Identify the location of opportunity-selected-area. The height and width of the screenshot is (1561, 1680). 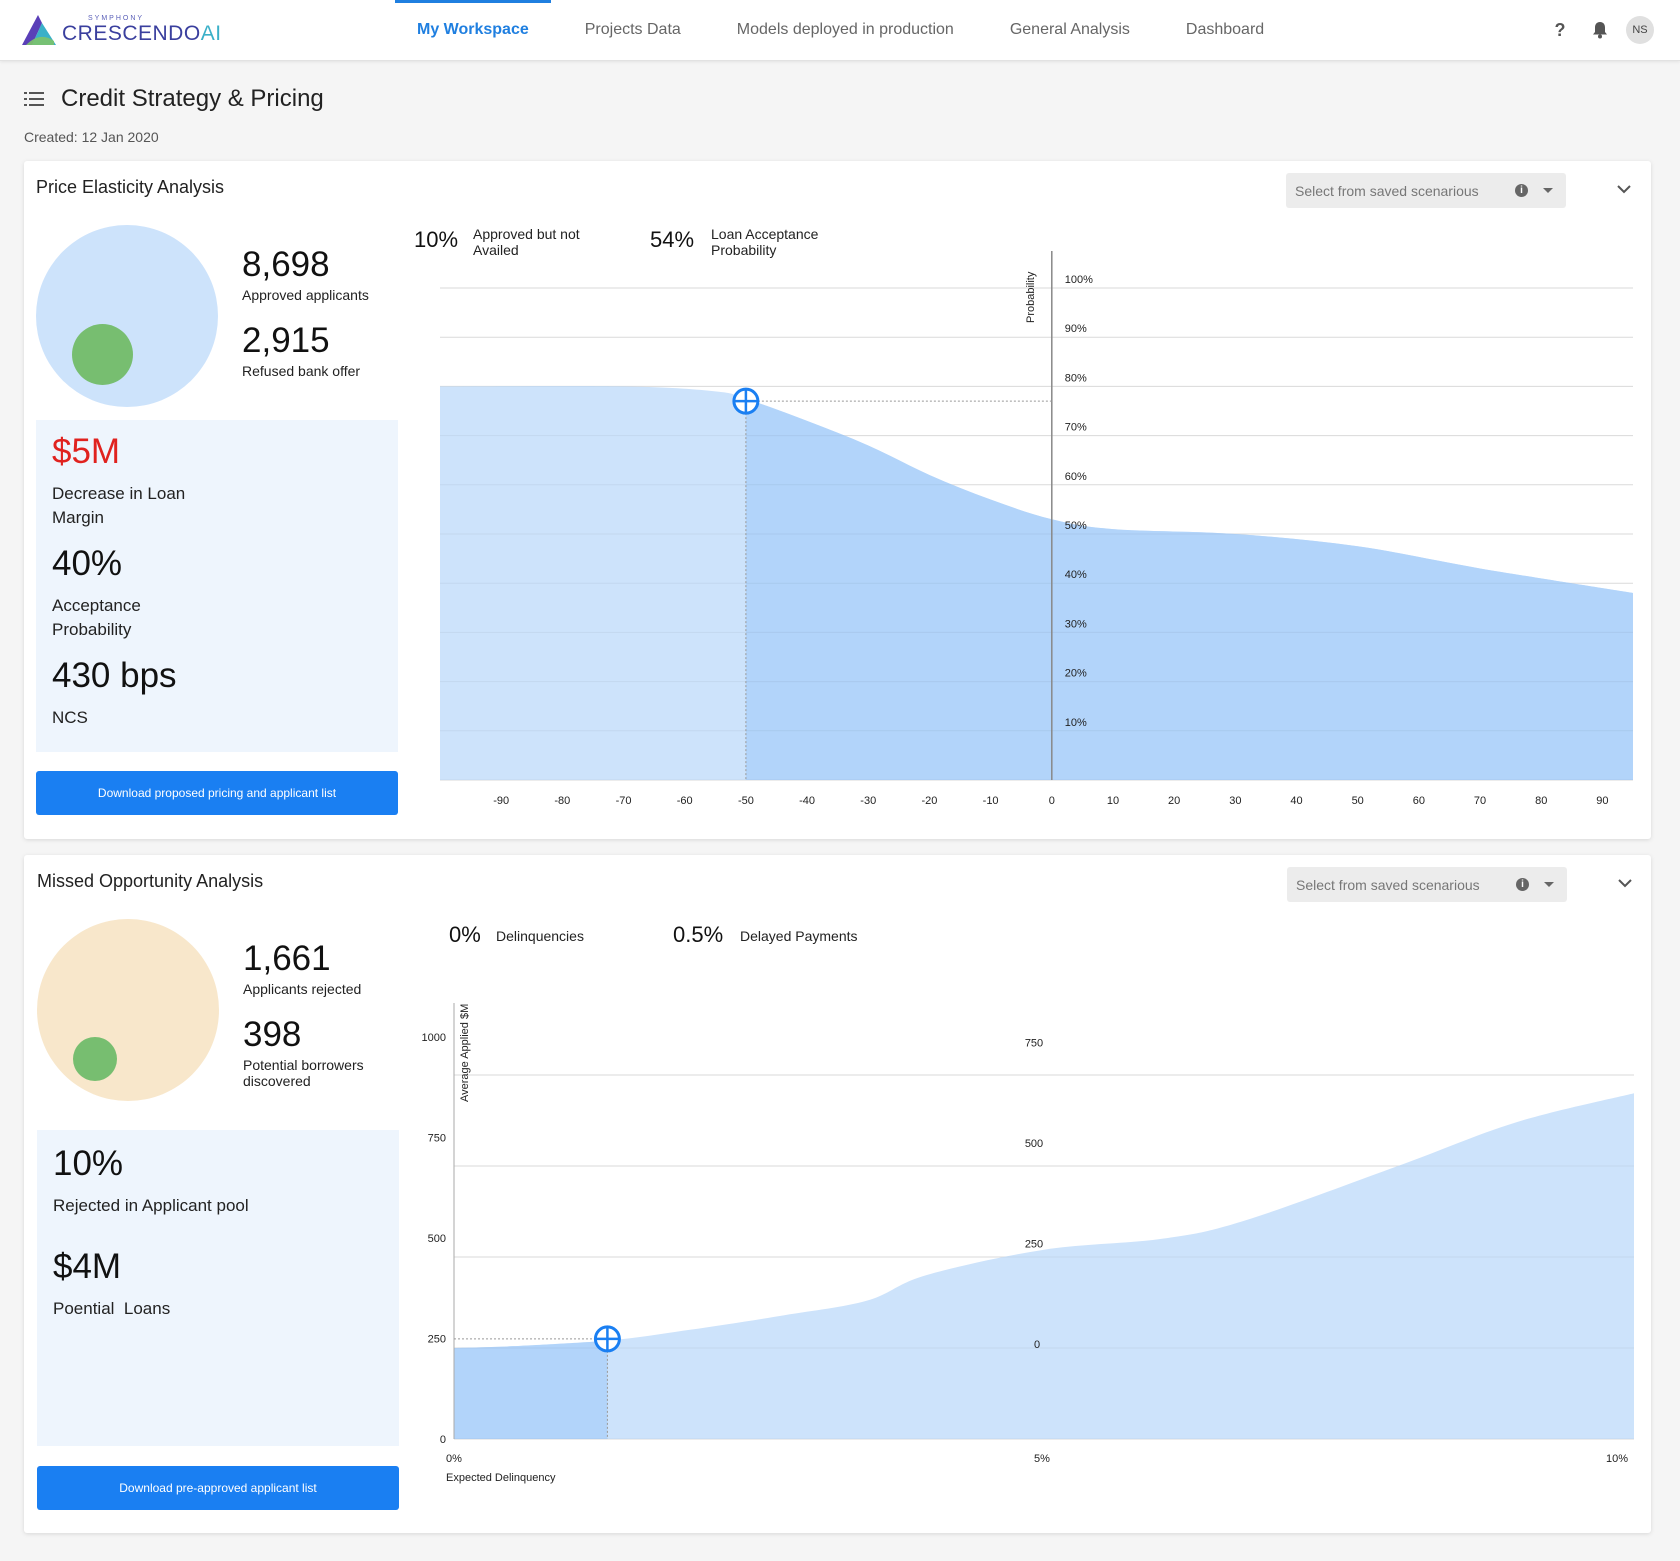
(534, 1388).